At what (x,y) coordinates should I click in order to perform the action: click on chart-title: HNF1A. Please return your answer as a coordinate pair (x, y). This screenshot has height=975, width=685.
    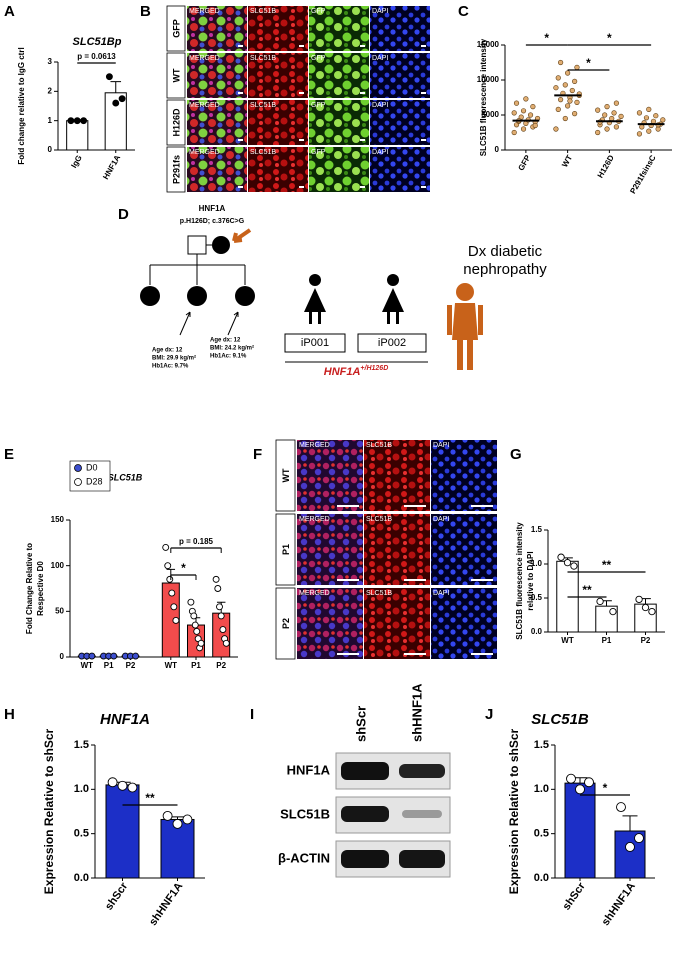
    Looking at the image, I should click on (125, 719).